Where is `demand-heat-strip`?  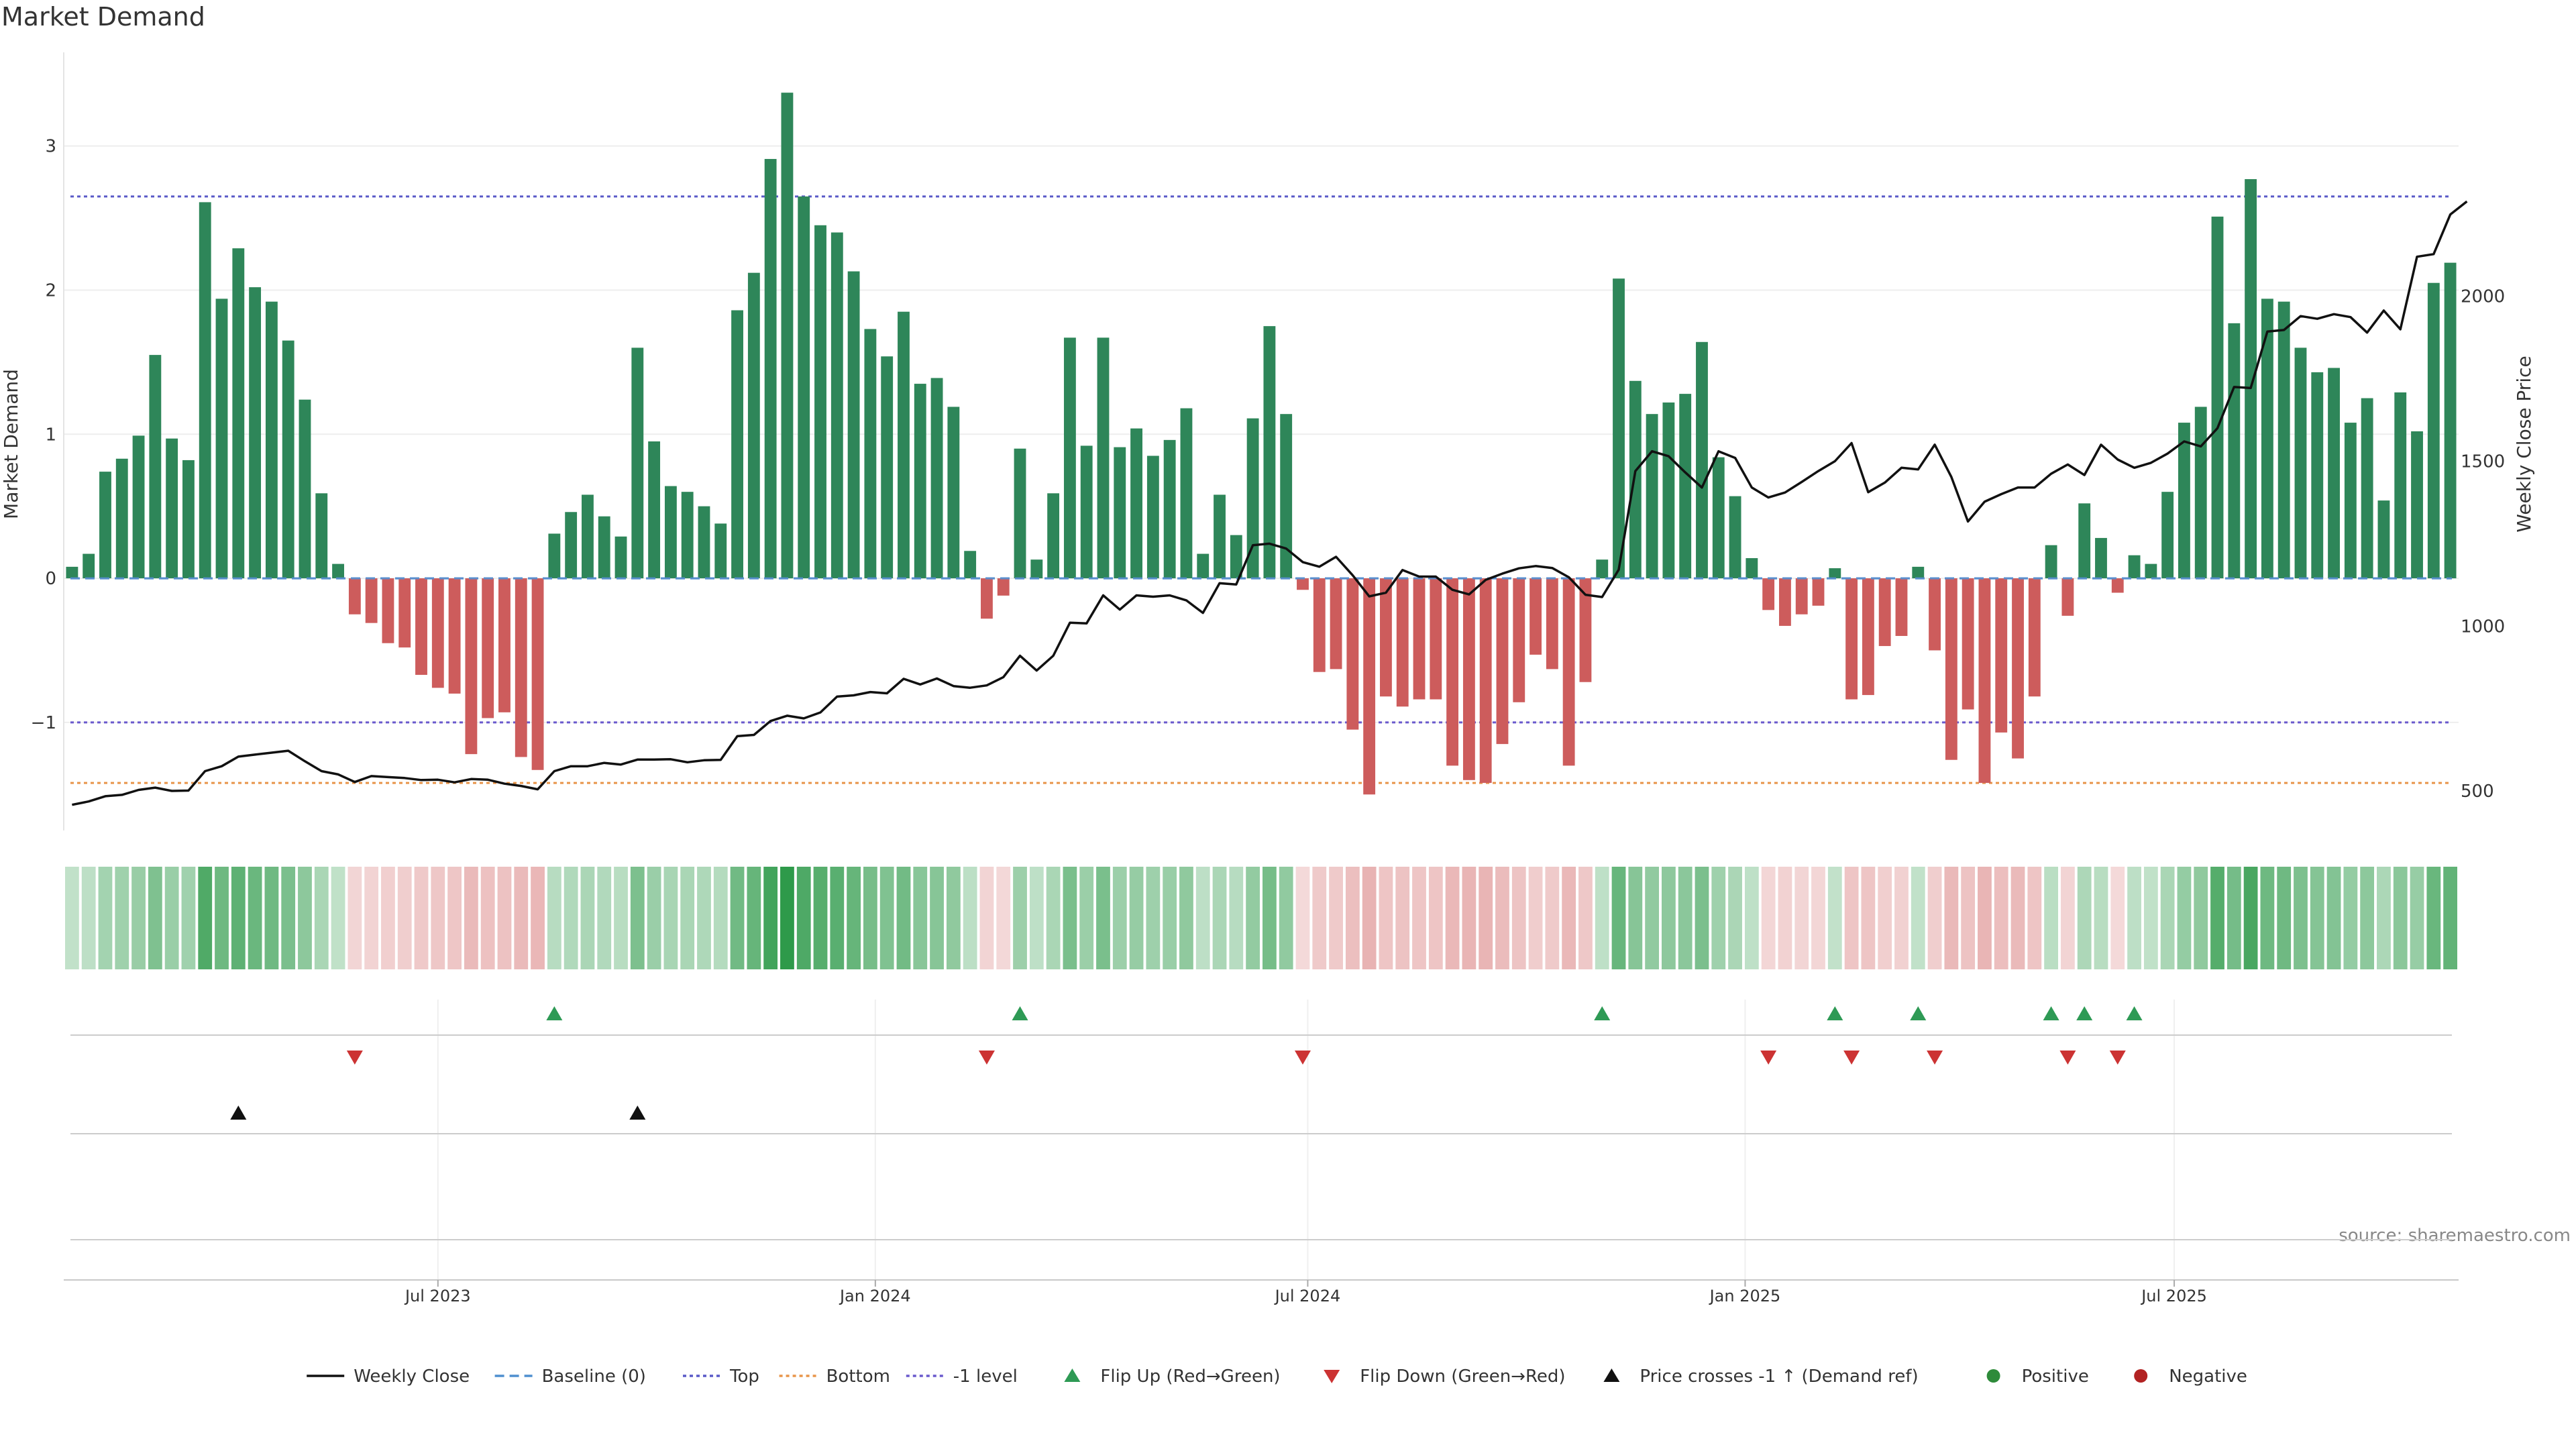 demand-heat-strip is located at coordinates (1261, 918).